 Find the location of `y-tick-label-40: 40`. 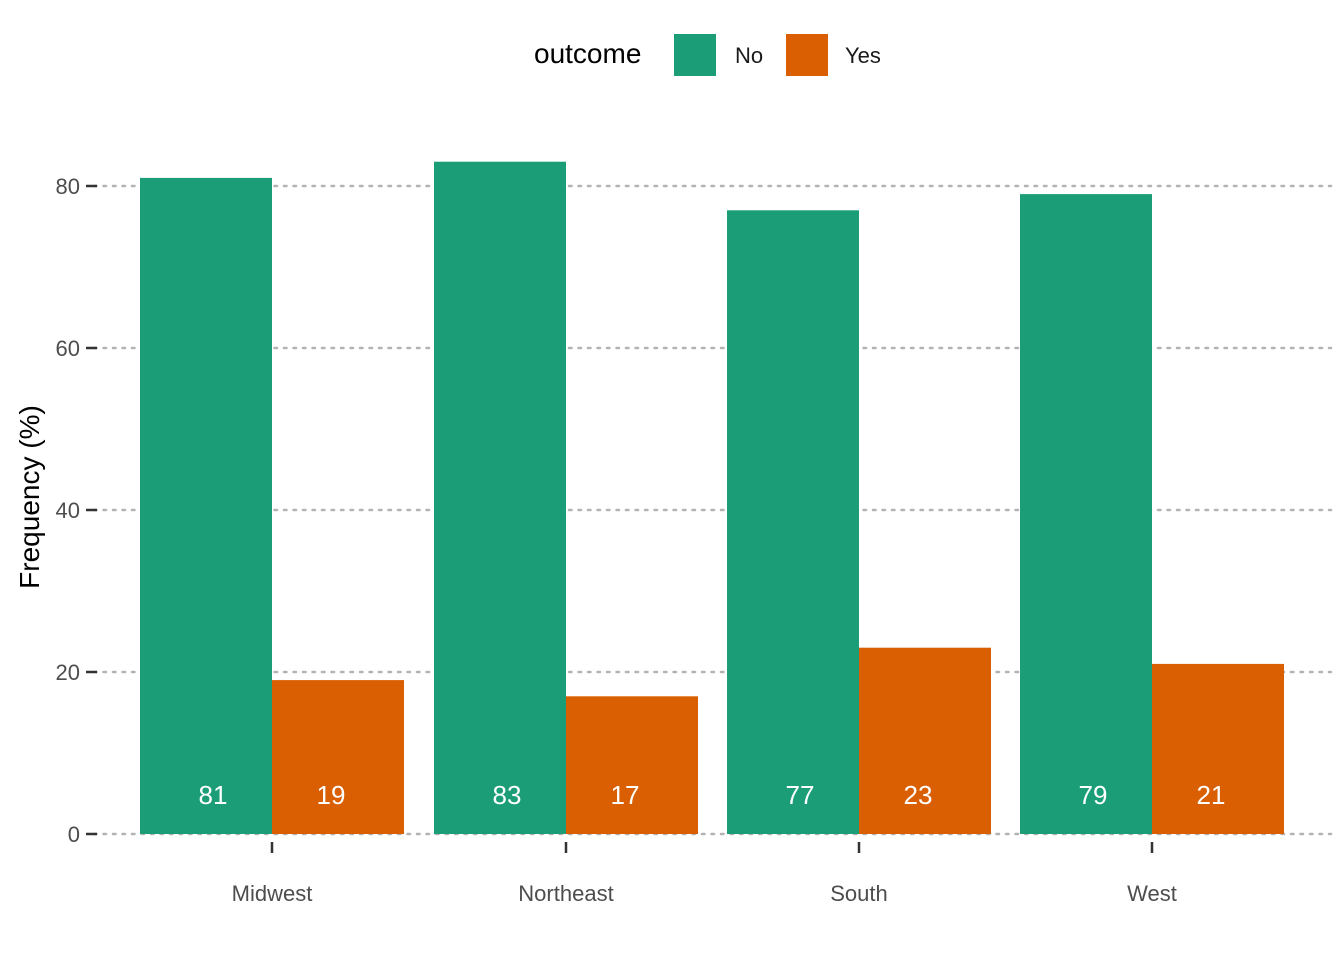

y-tick-label-40: 40 is located at coordinates (68, 510).